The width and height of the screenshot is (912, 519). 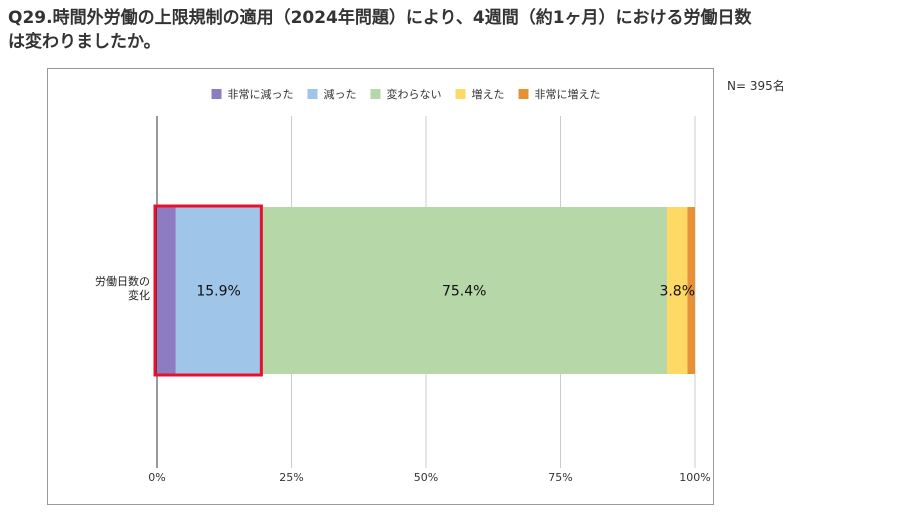 I want to click on x-tick-label: 75%, so click(x=560, y=477).